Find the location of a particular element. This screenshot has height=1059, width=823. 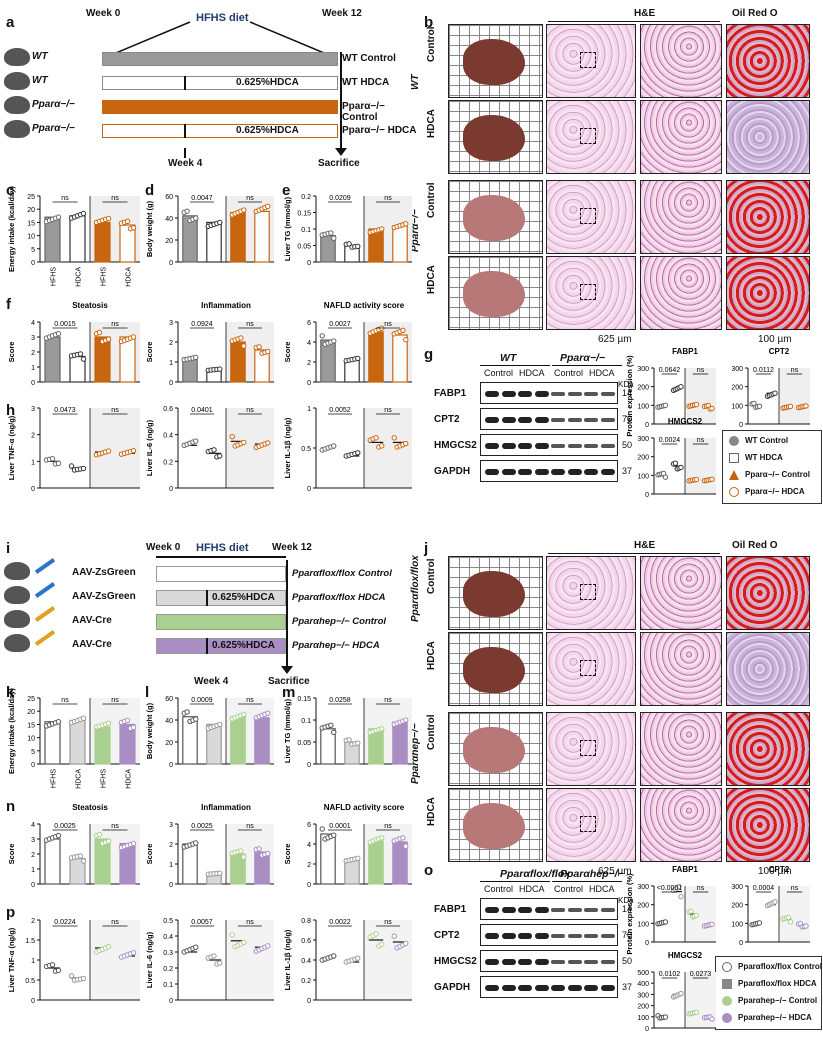

y-axis-label: Protein expression (%) is located at coordinates (629, 914).